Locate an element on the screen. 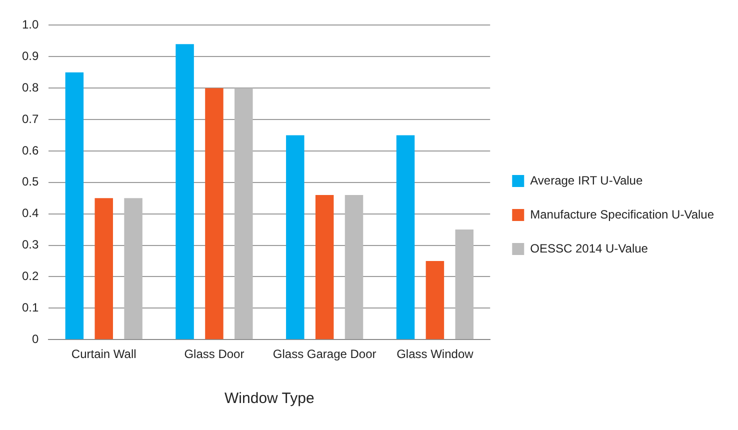 The width and height of the screenshot is (738, 430). y-tick-label: 0.9 is located at coordinates (30, 55).